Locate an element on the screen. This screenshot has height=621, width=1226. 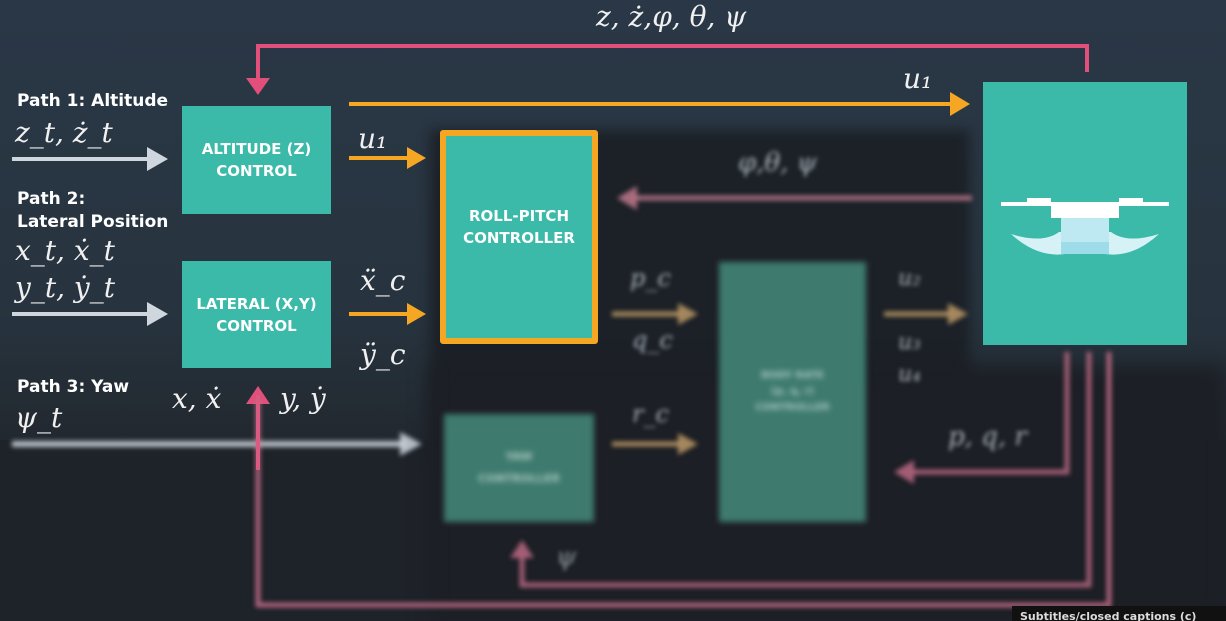
yaw-controller-block: YAW CONTROLLER is located at coordinates (519, 468).